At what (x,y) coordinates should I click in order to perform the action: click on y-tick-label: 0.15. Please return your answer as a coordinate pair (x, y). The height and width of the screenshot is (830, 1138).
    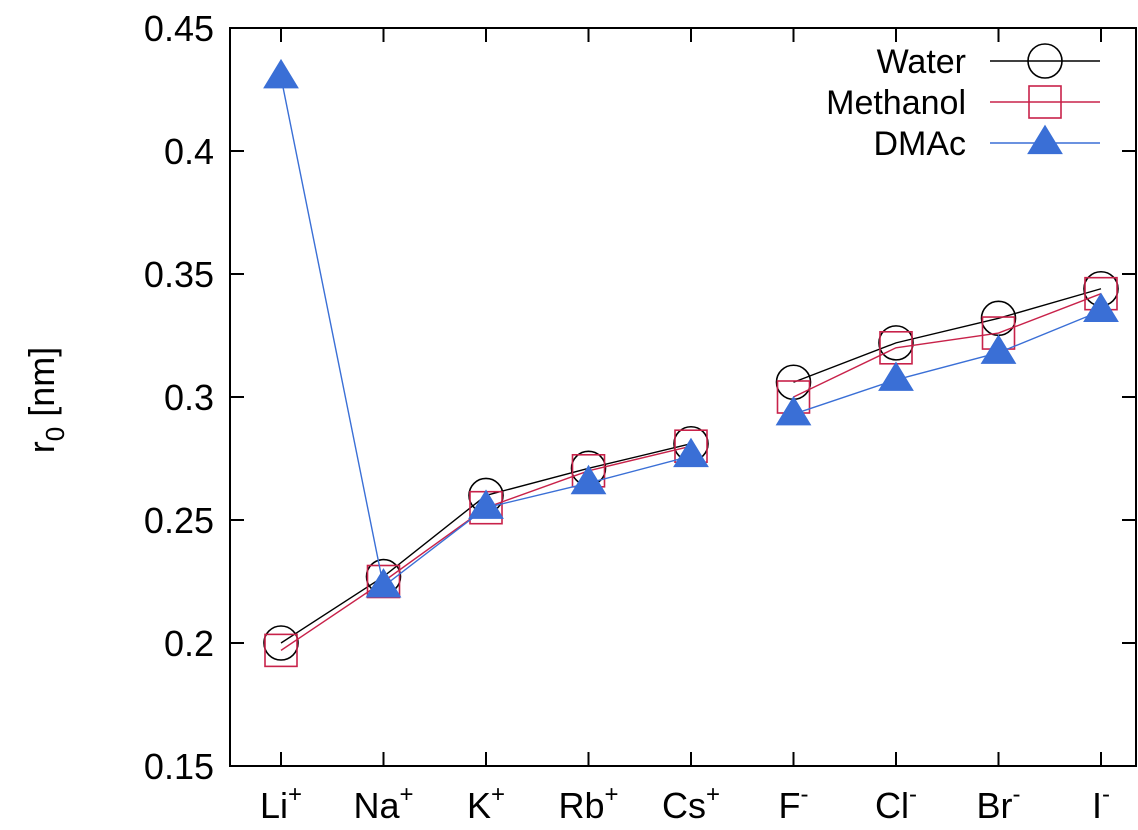
    Looking at the image, I should click on (179, 766).